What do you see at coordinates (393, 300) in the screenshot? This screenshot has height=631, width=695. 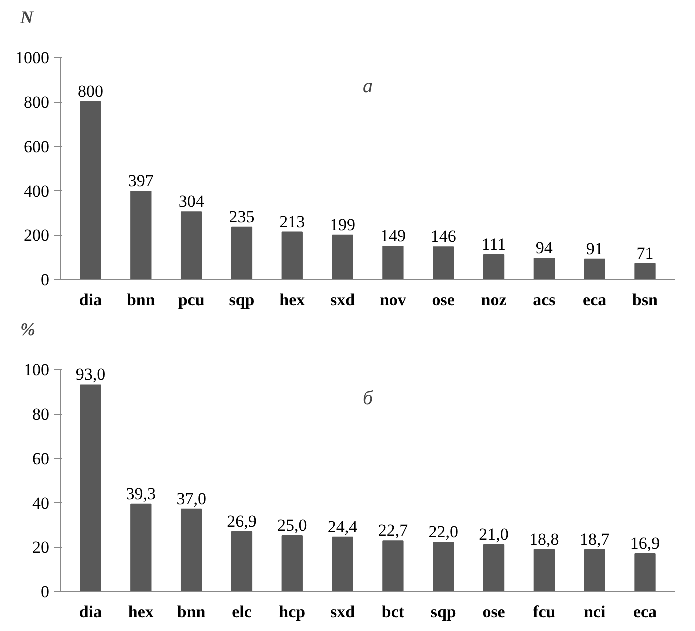 I see `x-tick-label: nov` at bounding box center [393, 300].